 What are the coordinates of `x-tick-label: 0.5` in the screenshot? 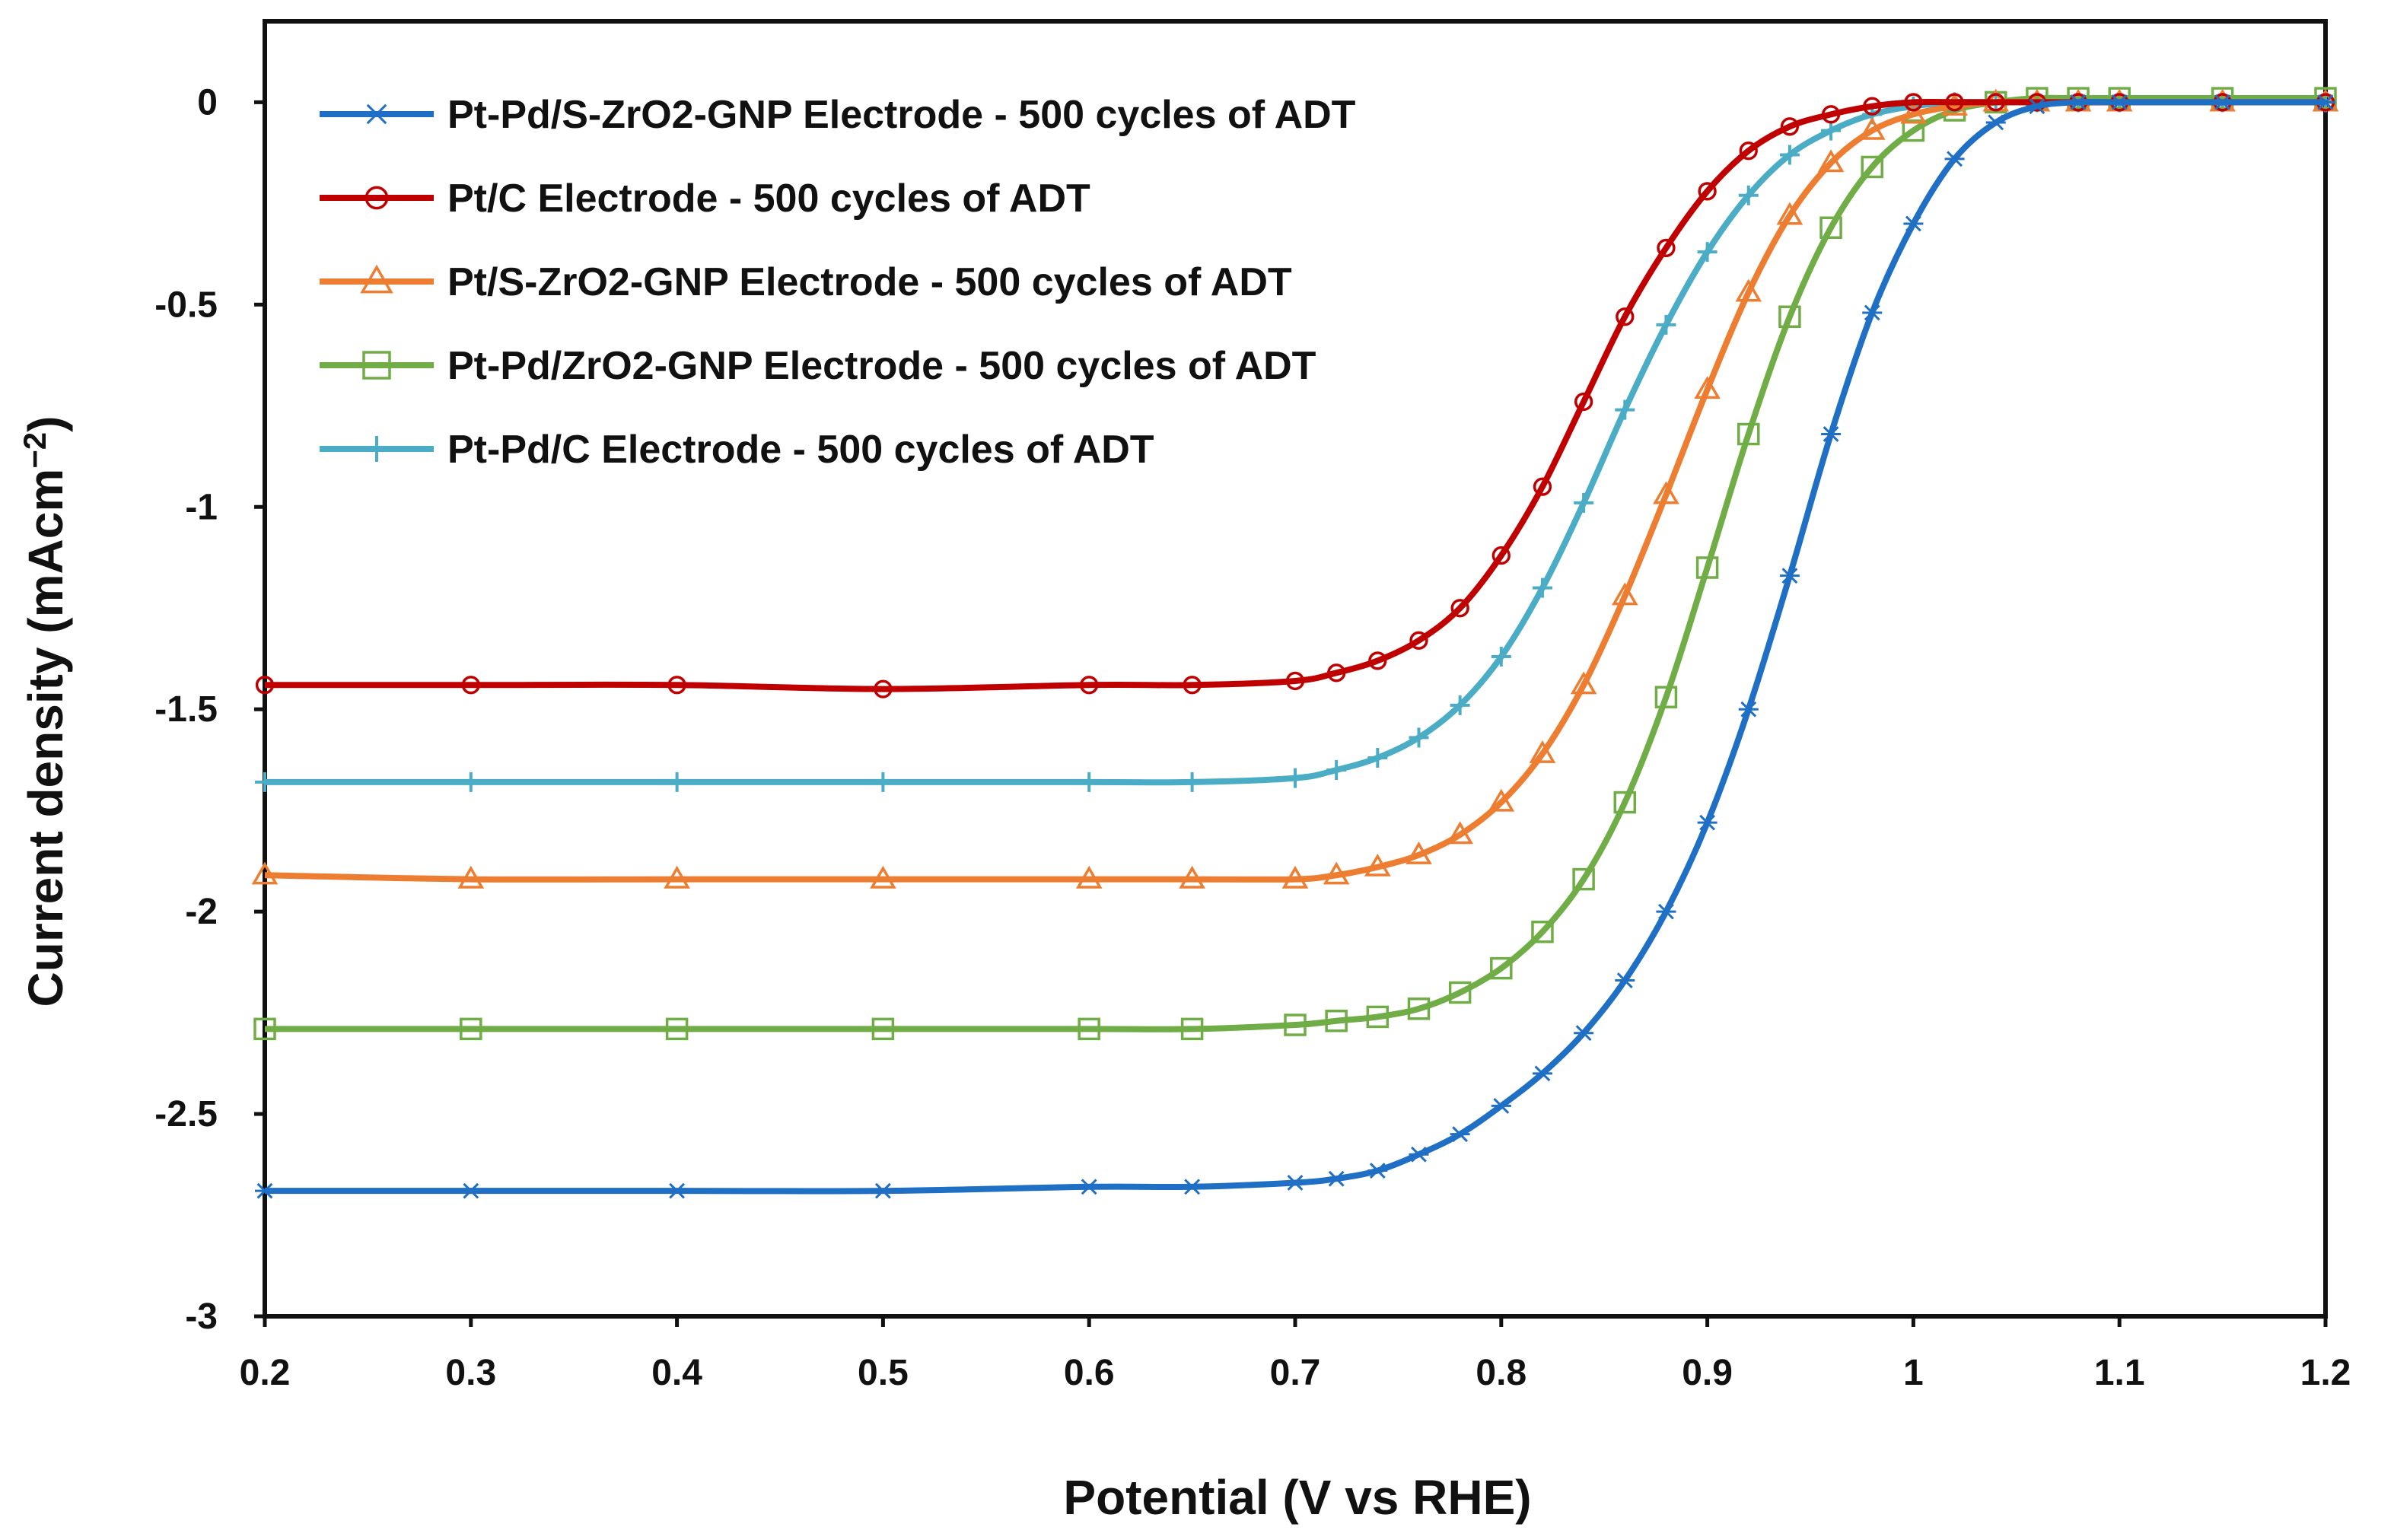 It's located at (883, 1373).